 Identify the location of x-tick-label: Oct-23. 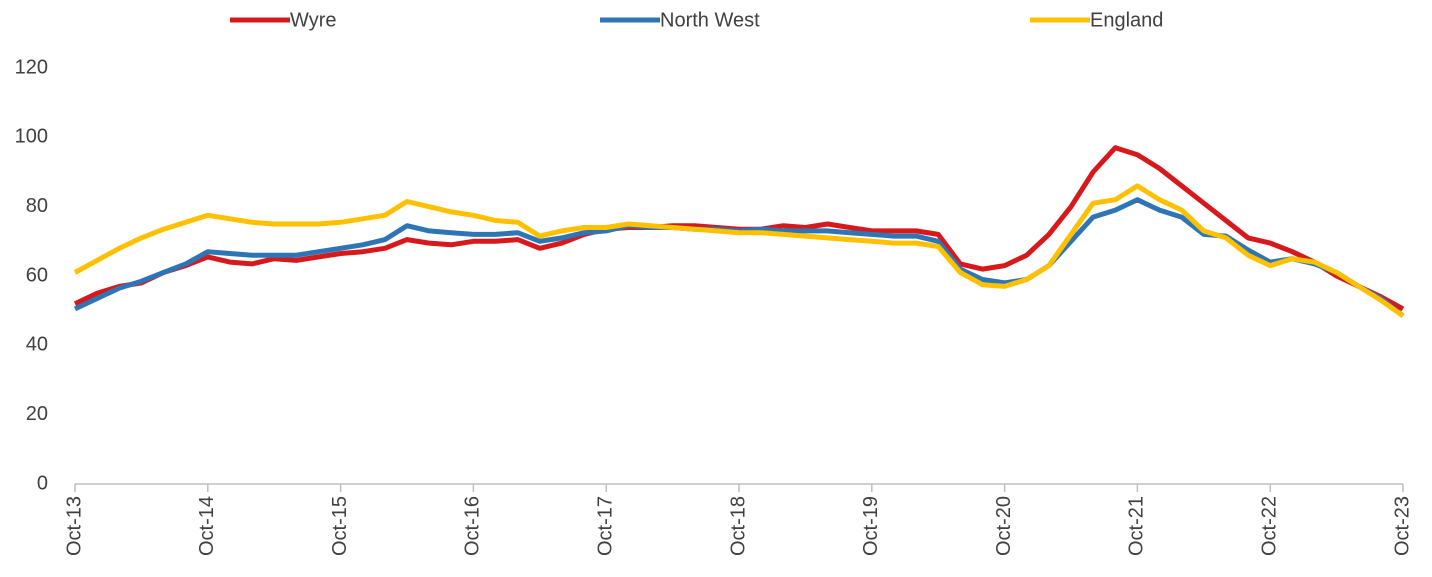
(1402, 526).